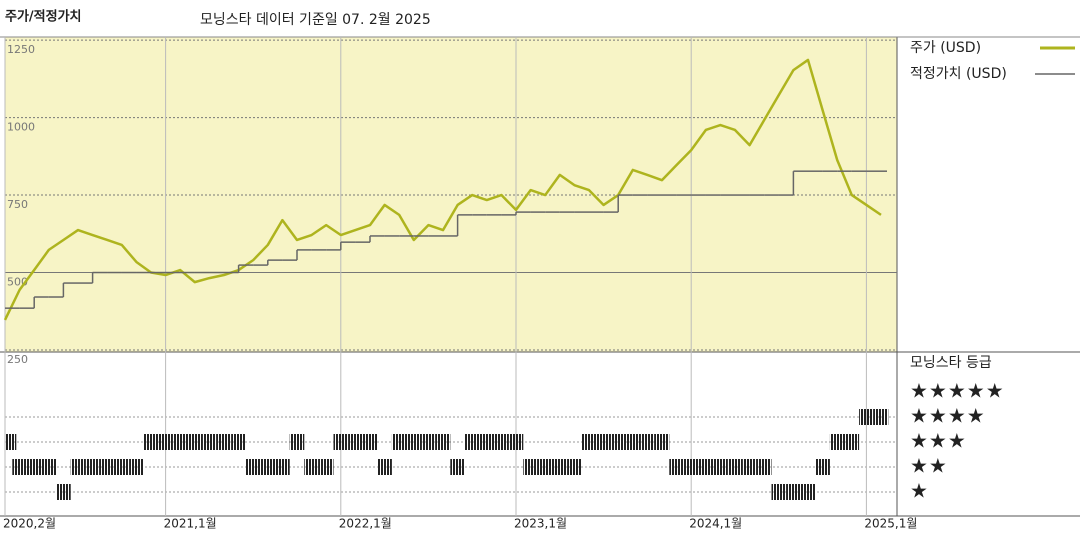  Describe the element at coordinates (190, 524) in the screenshot. I see `x-tick-label: 2021,1월` at that location.